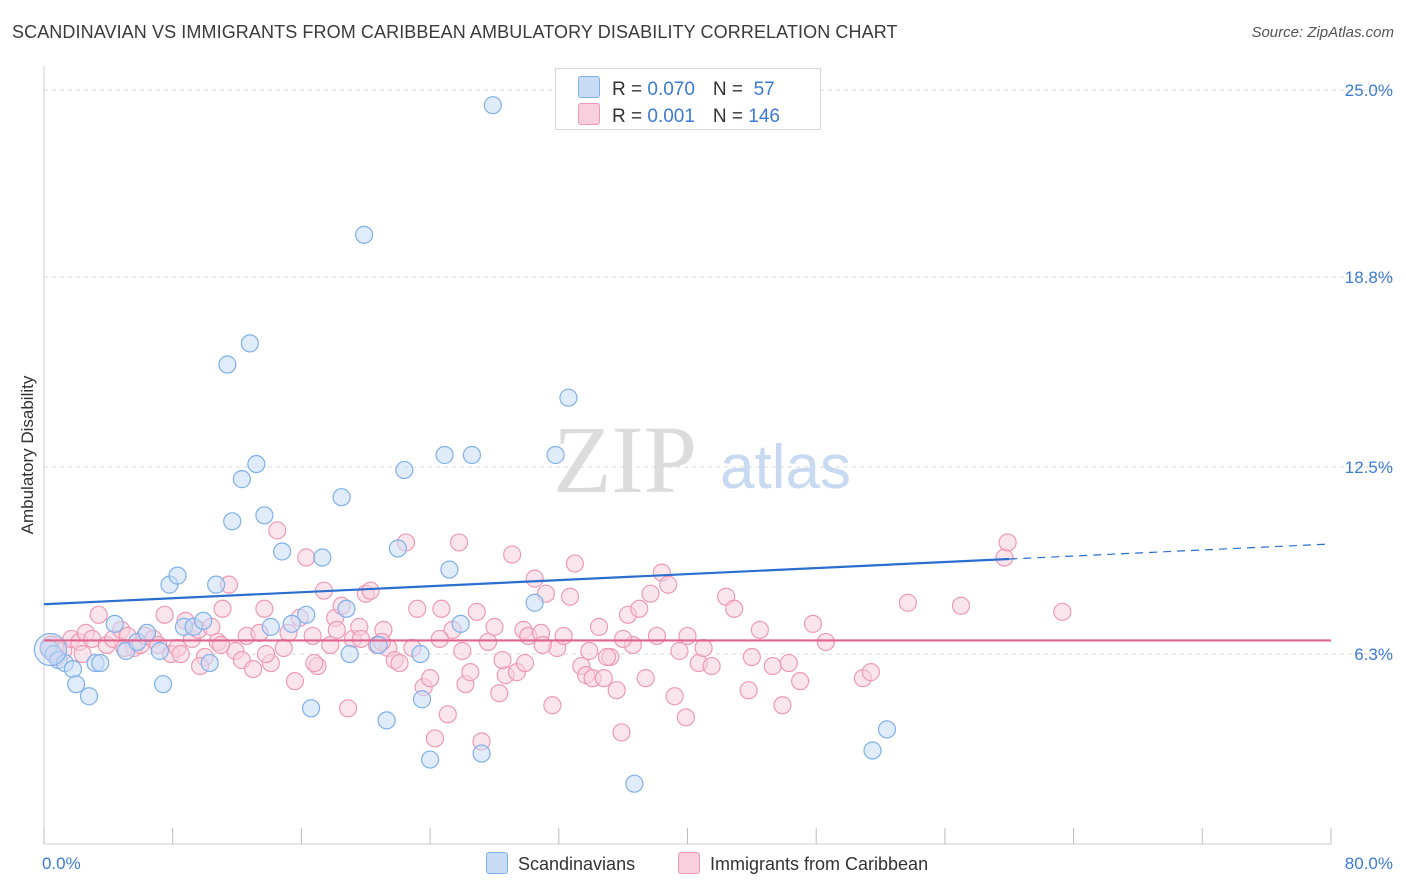  Describe the element at coordinates (676, 88) in the screenshot. I see `legend-row-scandinavians: R = 0.070 N = 57` at that location.